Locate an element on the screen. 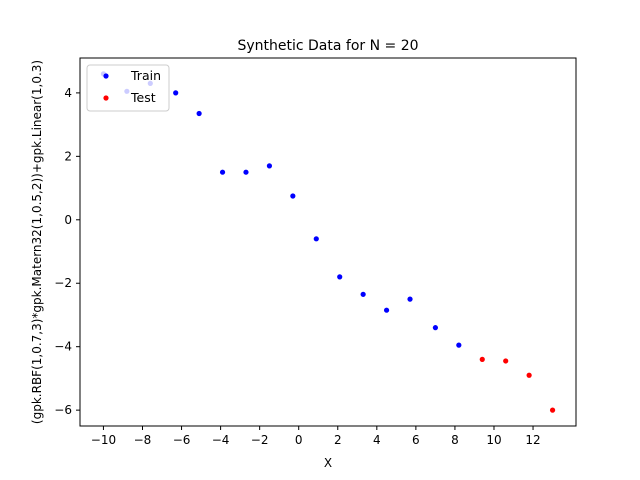 The width and height of the screenshot is (640, 480). y-tick-label: 0 is located at coordinates (68, 220).